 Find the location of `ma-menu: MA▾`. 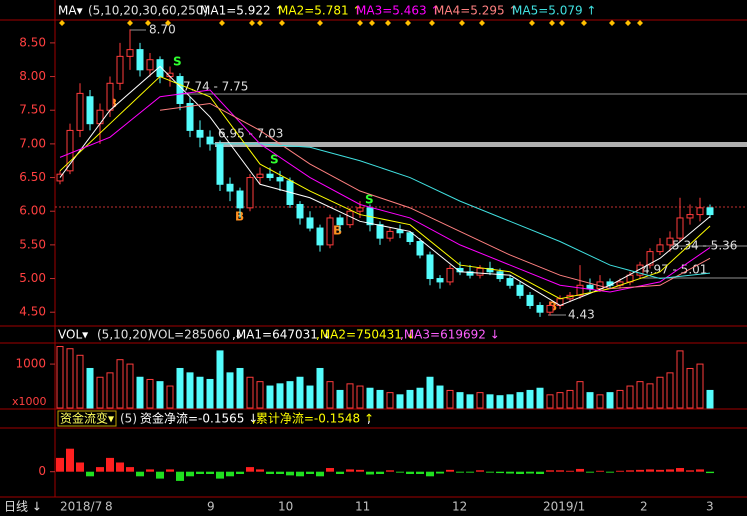

ma-menu: MA▾ is located at coordinates (70, 11).